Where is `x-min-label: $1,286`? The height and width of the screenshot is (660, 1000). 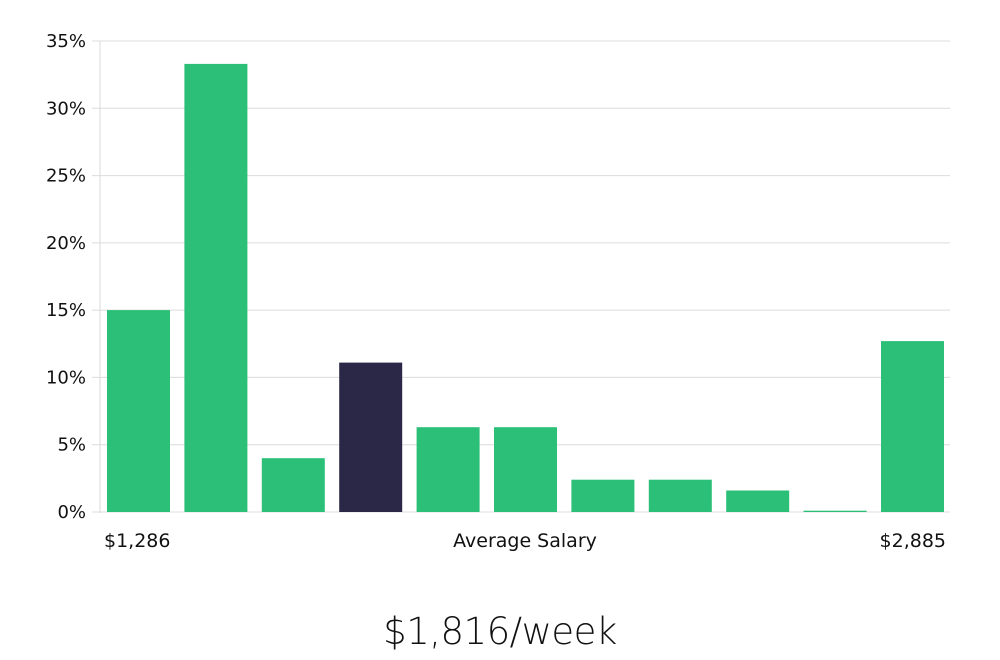 x-min-label: $1,286 is located at coordinates (137, 541).